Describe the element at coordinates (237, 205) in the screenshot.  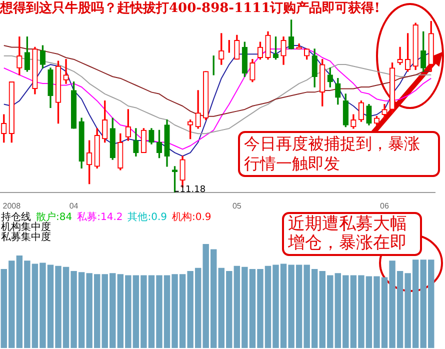
I see `x-tick-label: 05` at that location.